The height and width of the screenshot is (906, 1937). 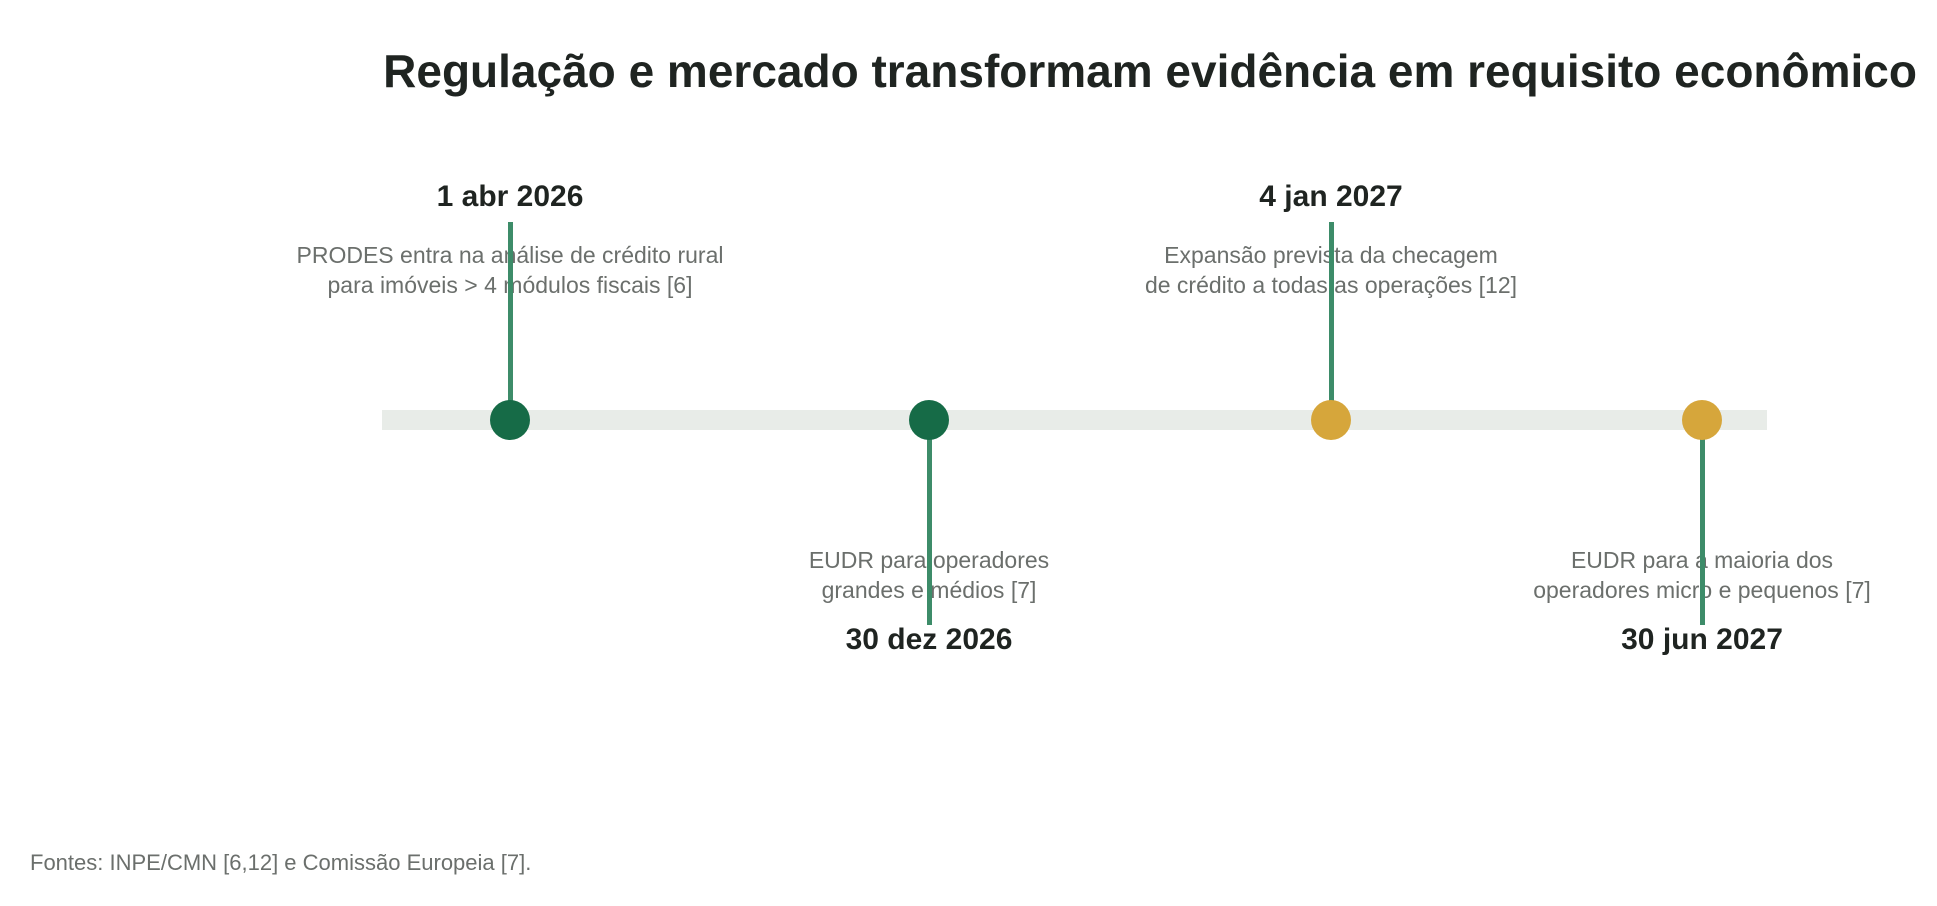 What do you see at coordinates (1331, 196) in the screenshot?
I see `milestone-date: 4 jan 2027` at bounding box center [1331, 196].